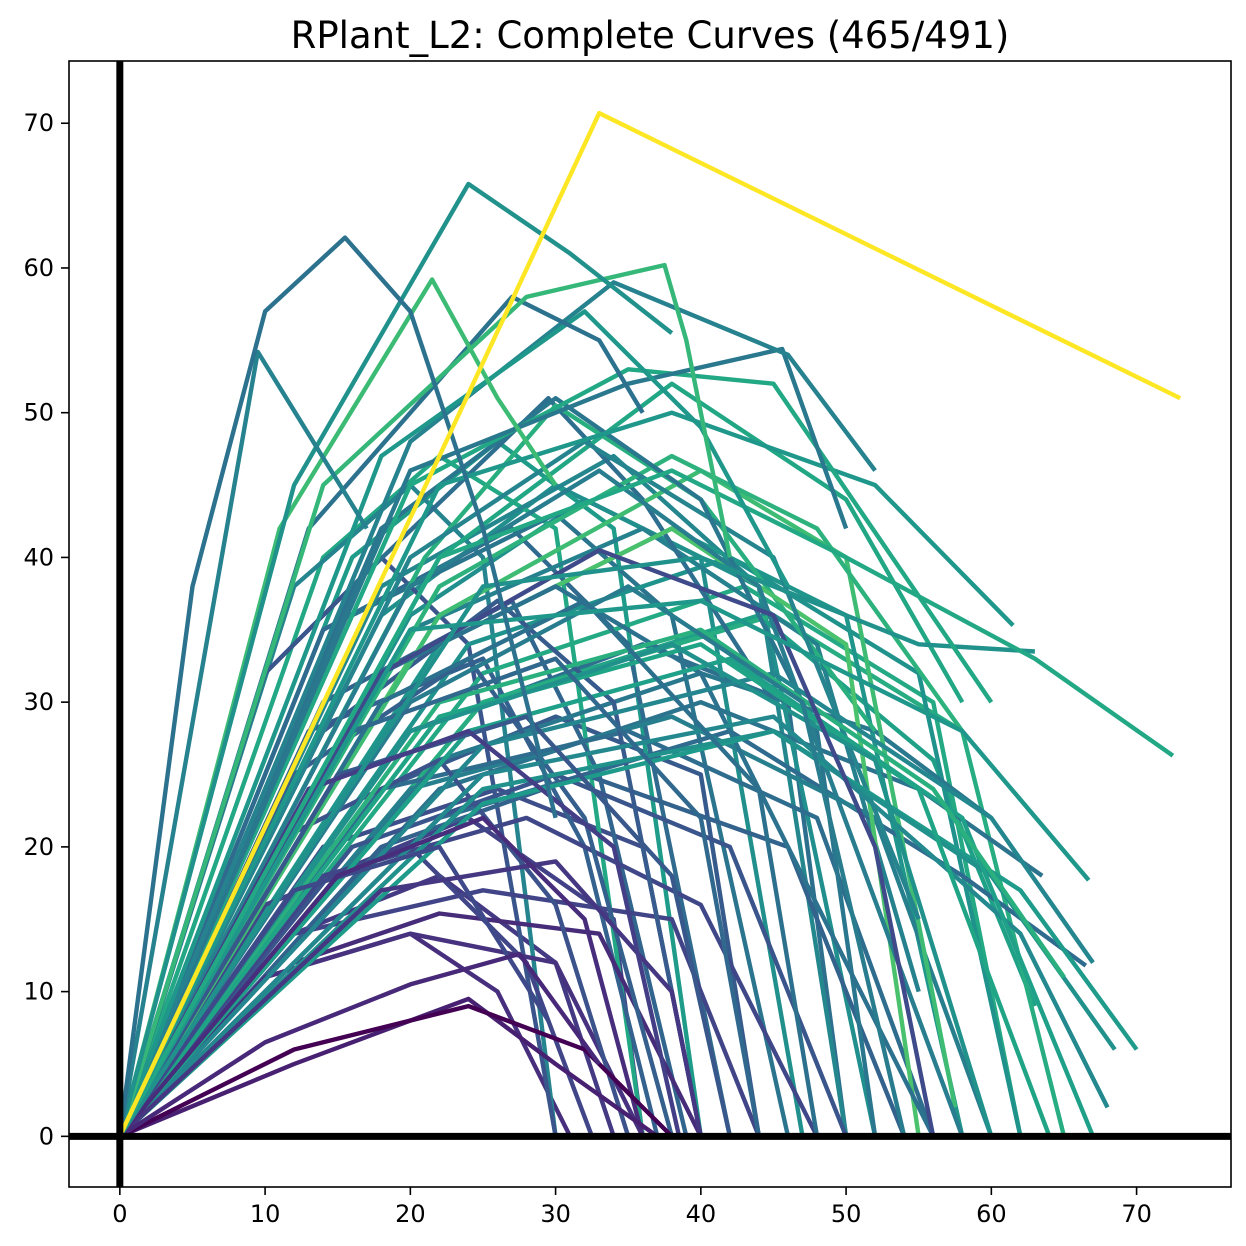 The width and height of the screenshot is (1246, 1246). I want to click on x-tick-label: 30, so click(555, 1214).